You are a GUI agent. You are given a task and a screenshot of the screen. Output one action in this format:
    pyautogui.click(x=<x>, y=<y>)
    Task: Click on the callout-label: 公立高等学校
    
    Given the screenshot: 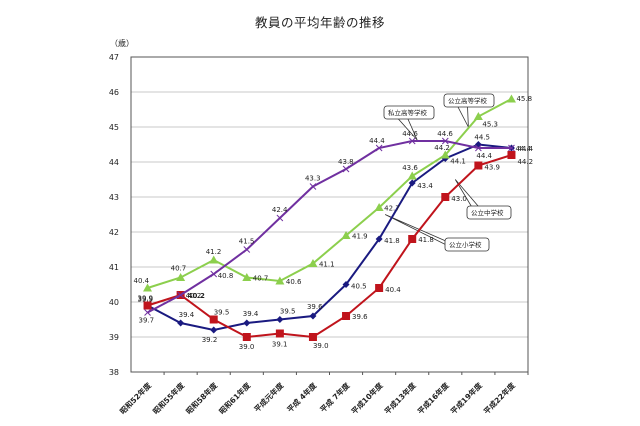 What is the action you would take?
    pyautogui.click(x=468, y=100)
    